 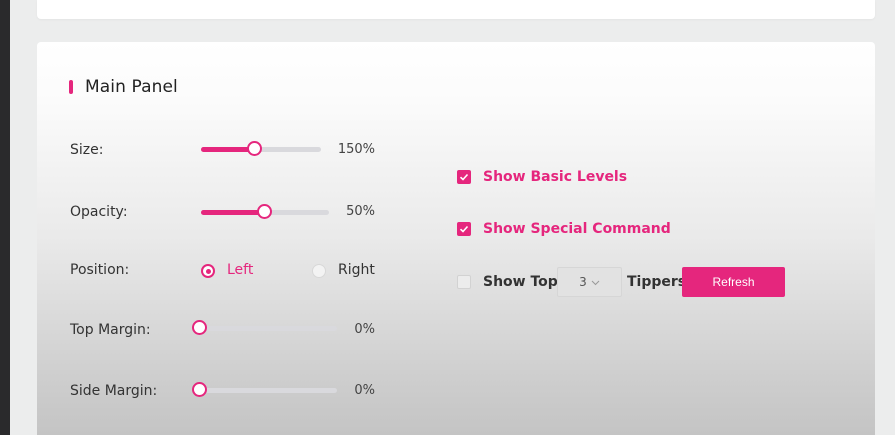 I want to click on position-left-label: Left, so click(x=240, y=270).